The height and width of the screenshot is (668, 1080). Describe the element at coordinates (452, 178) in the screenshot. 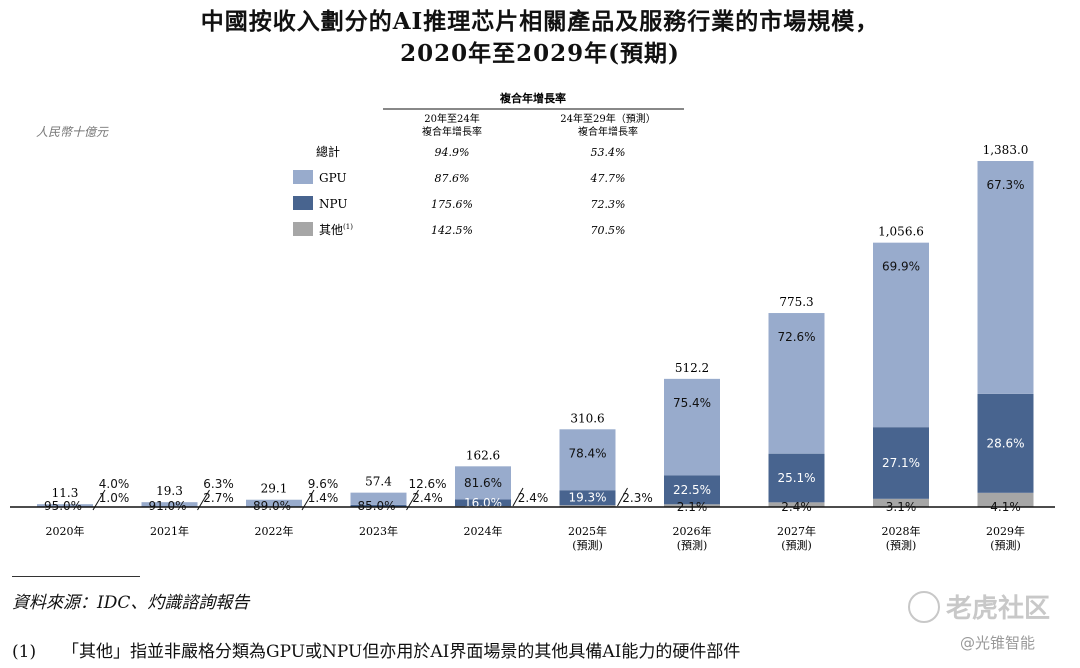

I see `cagr-value-2020-24: 87.6%` at that location.